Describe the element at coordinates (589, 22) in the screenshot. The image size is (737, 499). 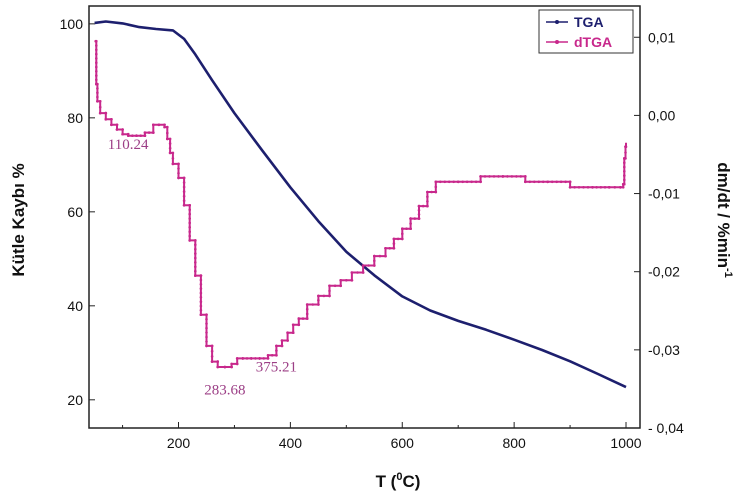
I see `legend-tga-label: TGA` at that location.